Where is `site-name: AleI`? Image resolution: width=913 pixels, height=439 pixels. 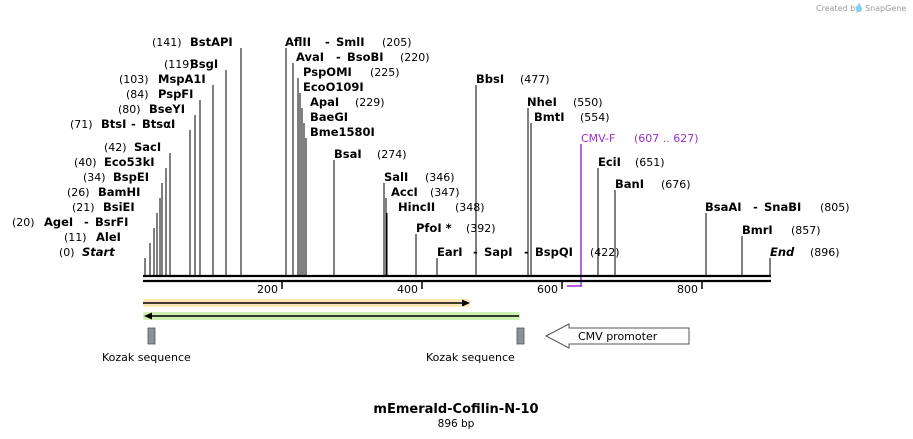
site-name: AleI is located at coordinates (108, 237).